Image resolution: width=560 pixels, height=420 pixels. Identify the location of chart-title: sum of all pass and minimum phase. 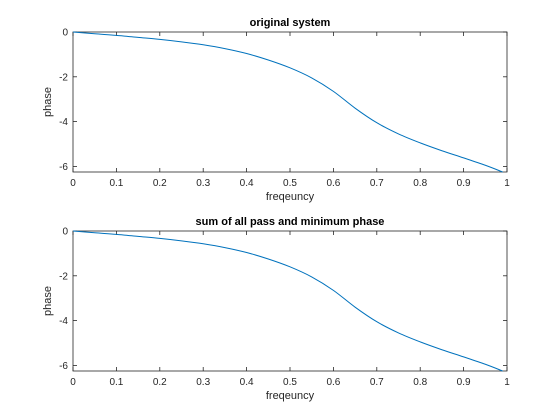
(290, 222).